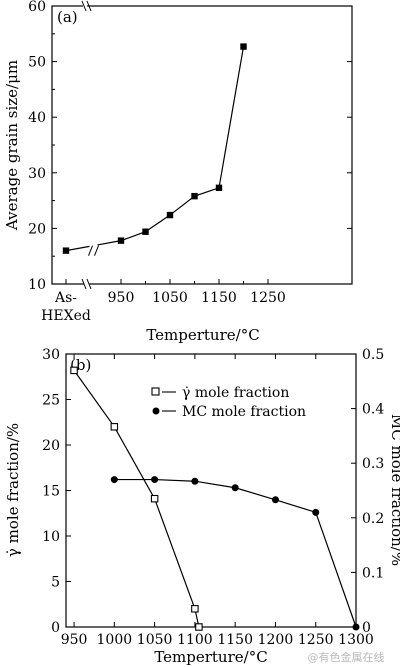 This screenshot has height=667, width=400. I want to click on y-tick-label-a: 60, so click(37, 7).